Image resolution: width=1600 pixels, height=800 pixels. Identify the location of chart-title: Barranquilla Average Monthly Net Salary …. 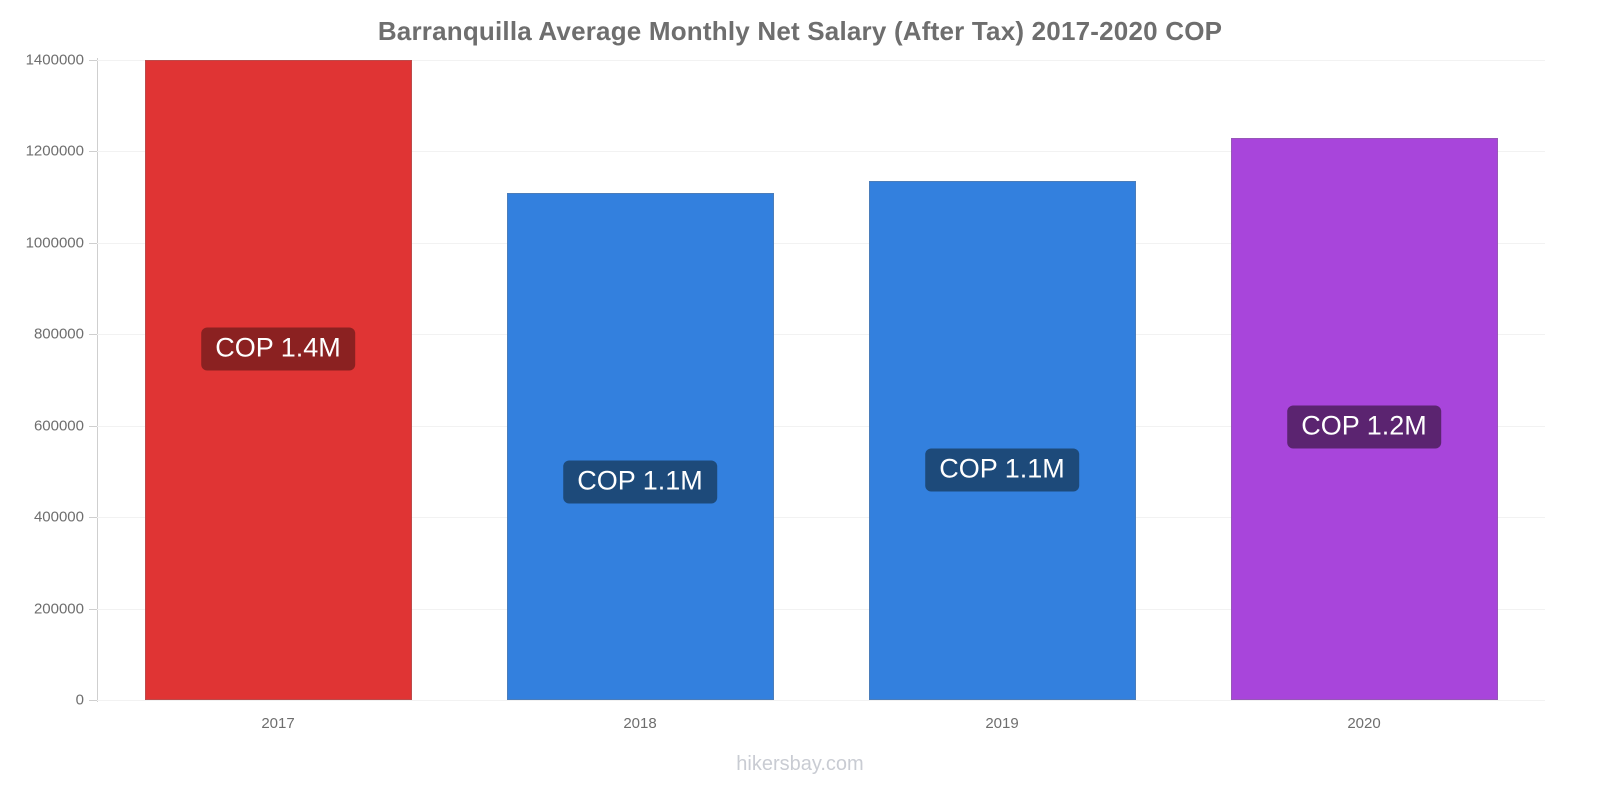
(800, 31).